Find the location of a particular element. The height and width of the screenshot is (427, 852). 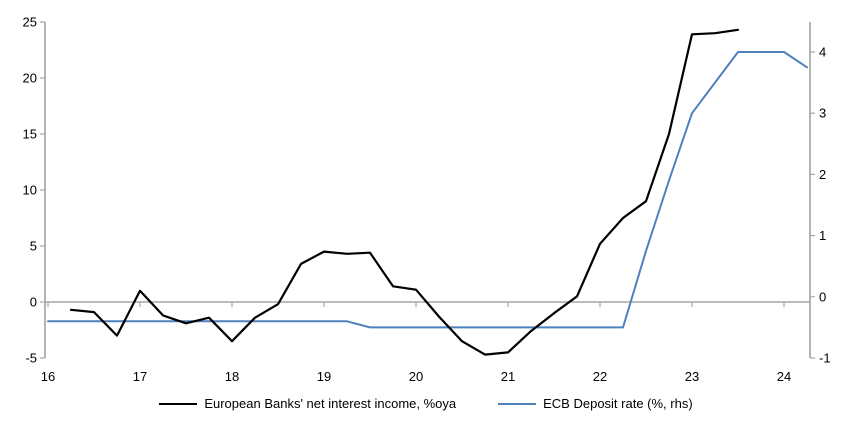

x-axis-tick-label: 16 is located at coordinates (48, 376).